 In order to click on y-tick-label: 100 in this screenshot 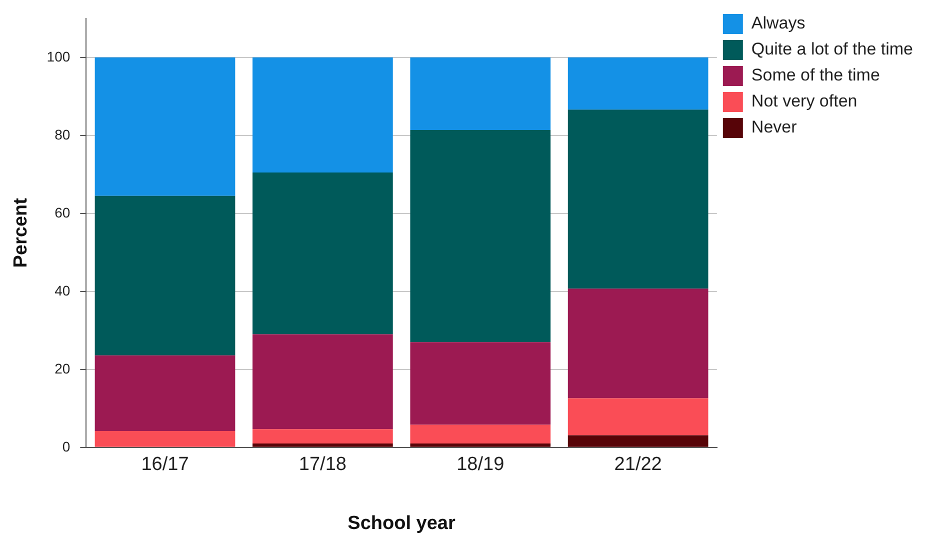, I will do `click(58, 56)`.